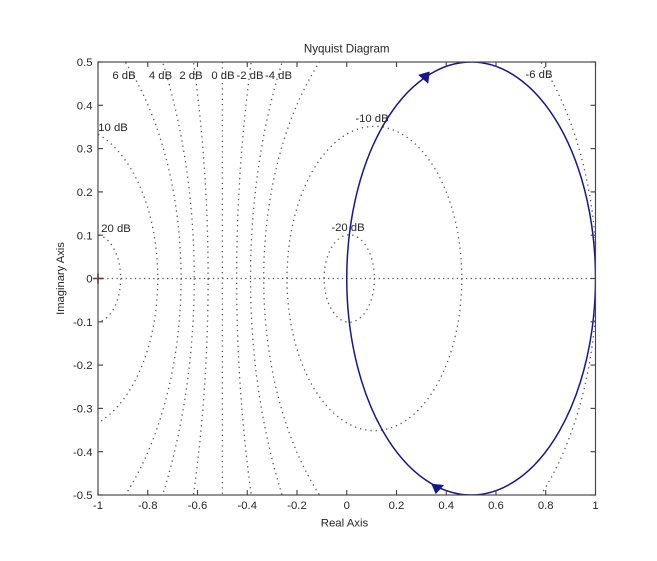  I want to click on svg-text: -0.3, so click(82, 410).